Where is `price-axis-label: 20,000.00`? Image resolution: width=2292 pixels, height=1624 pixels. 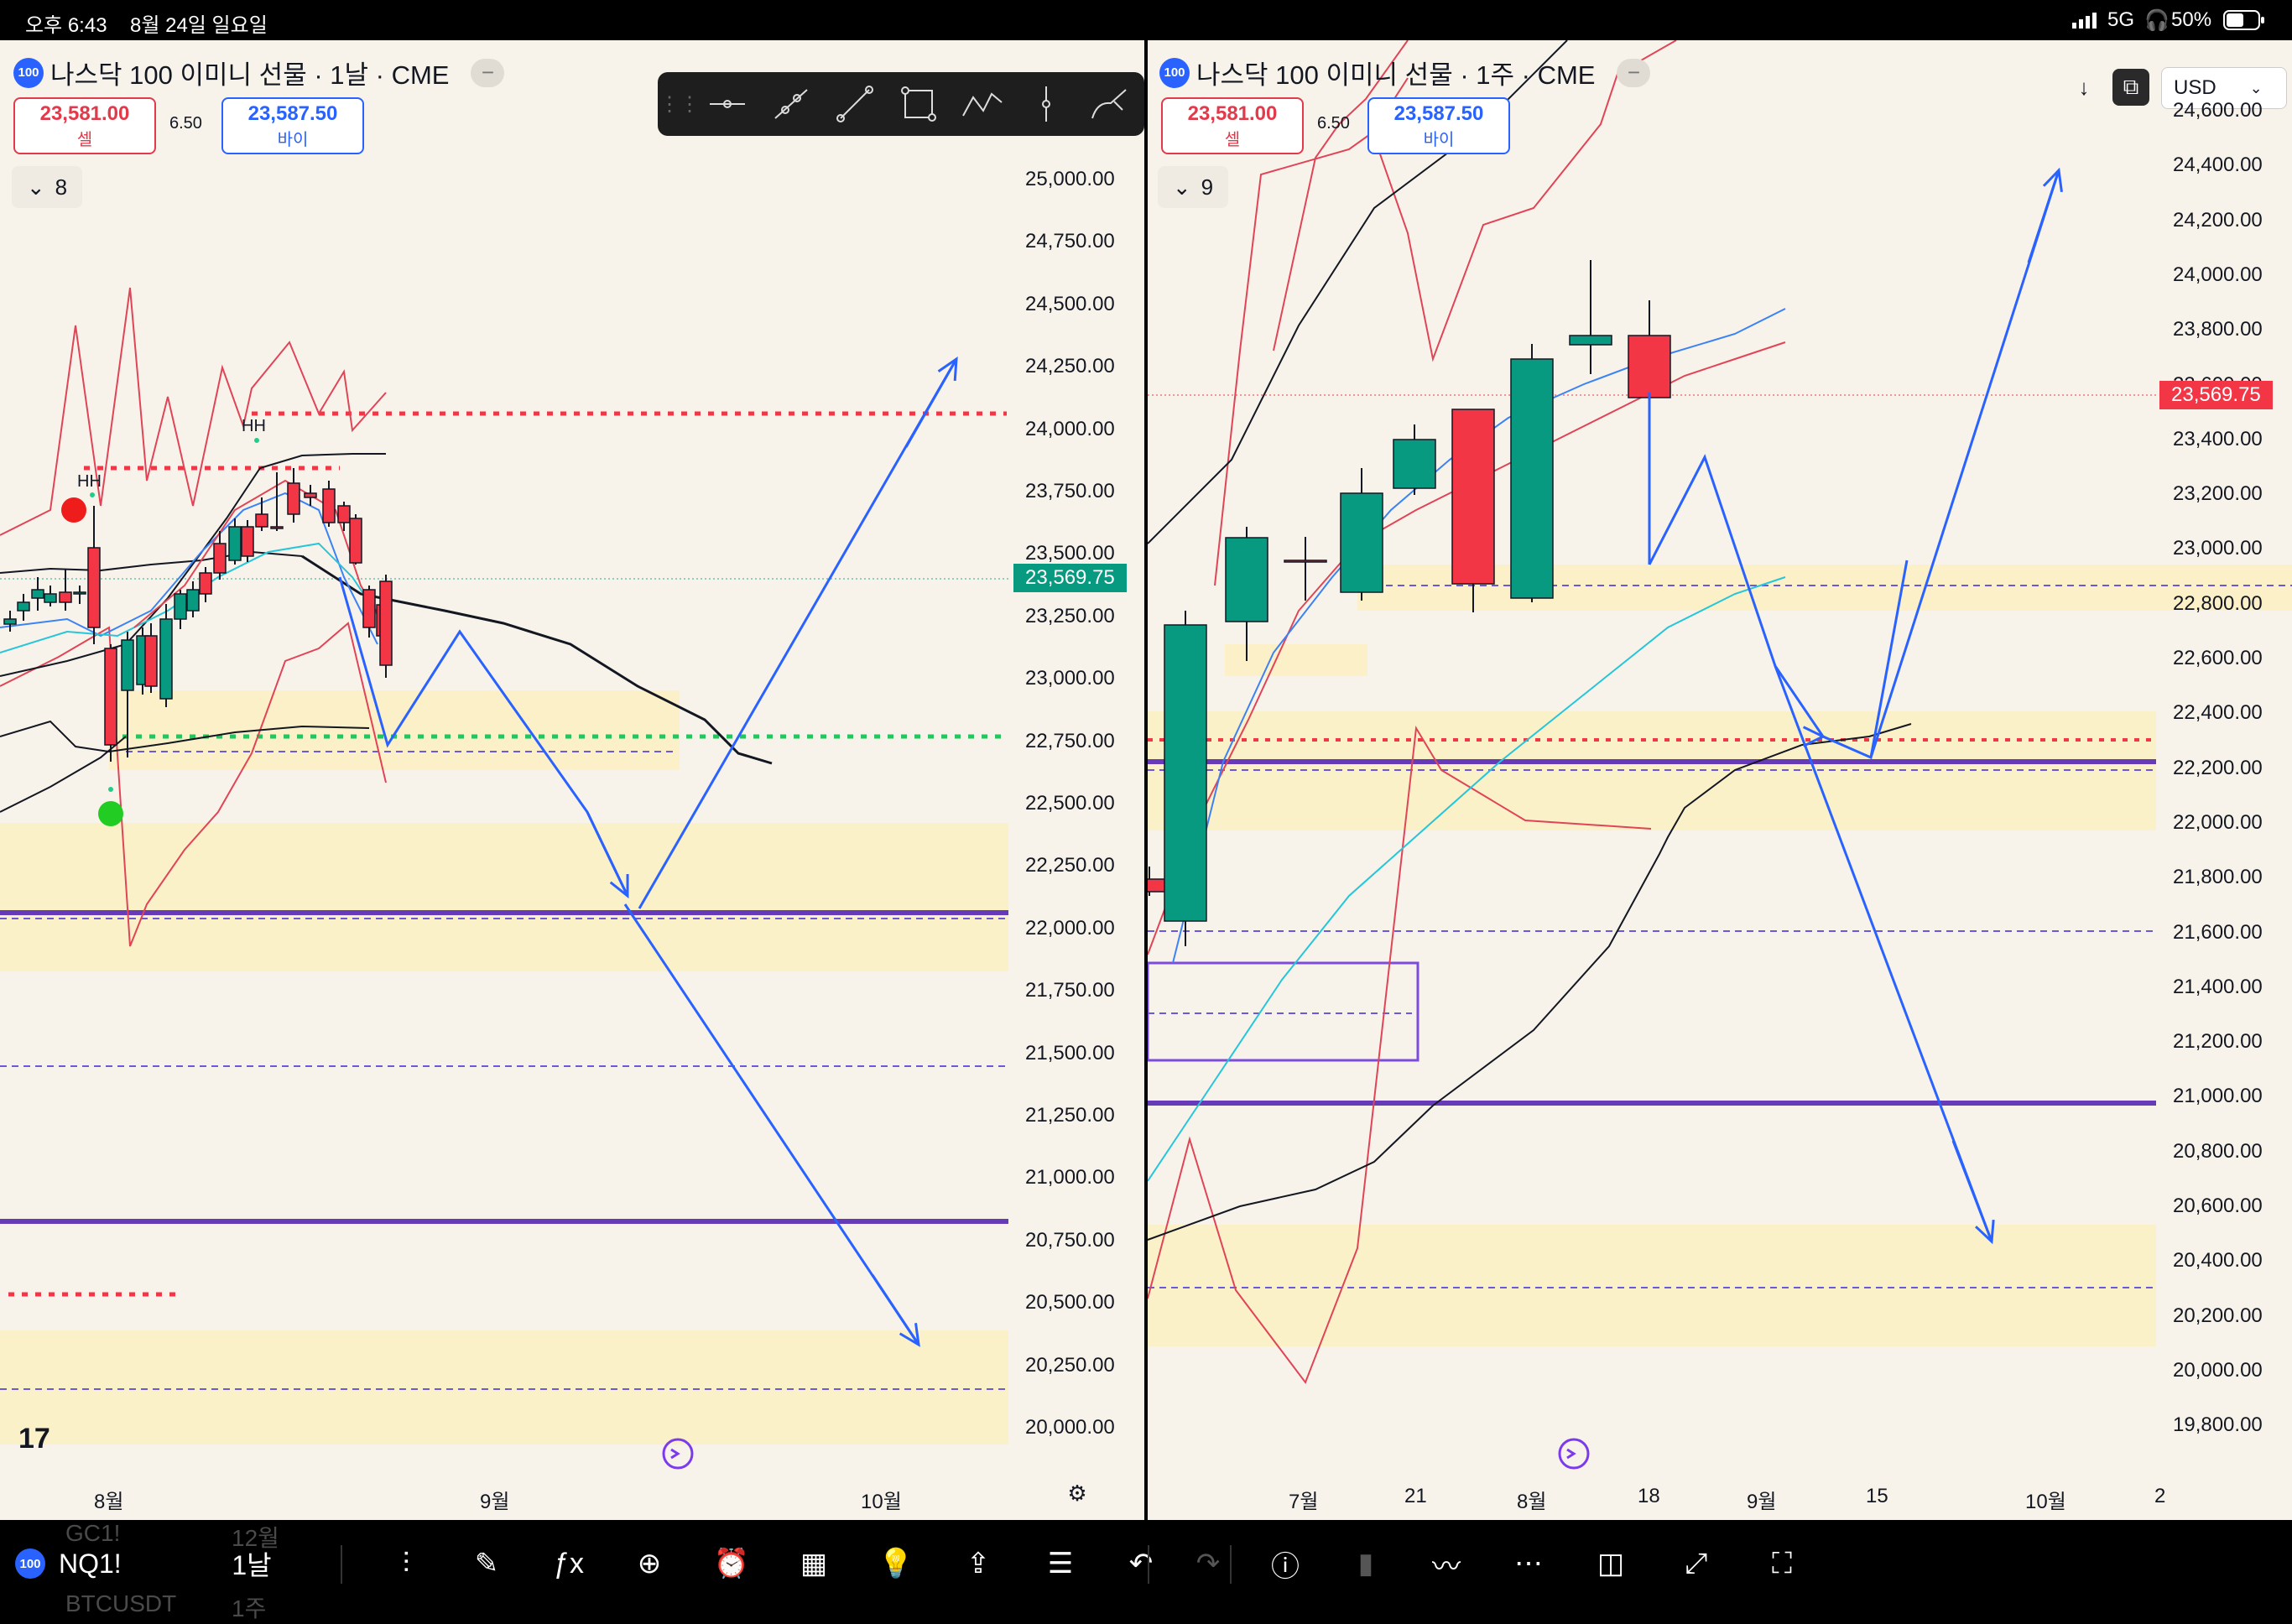
price-axis-label: 20,000.00 is located at coordinates (1070, 1427).